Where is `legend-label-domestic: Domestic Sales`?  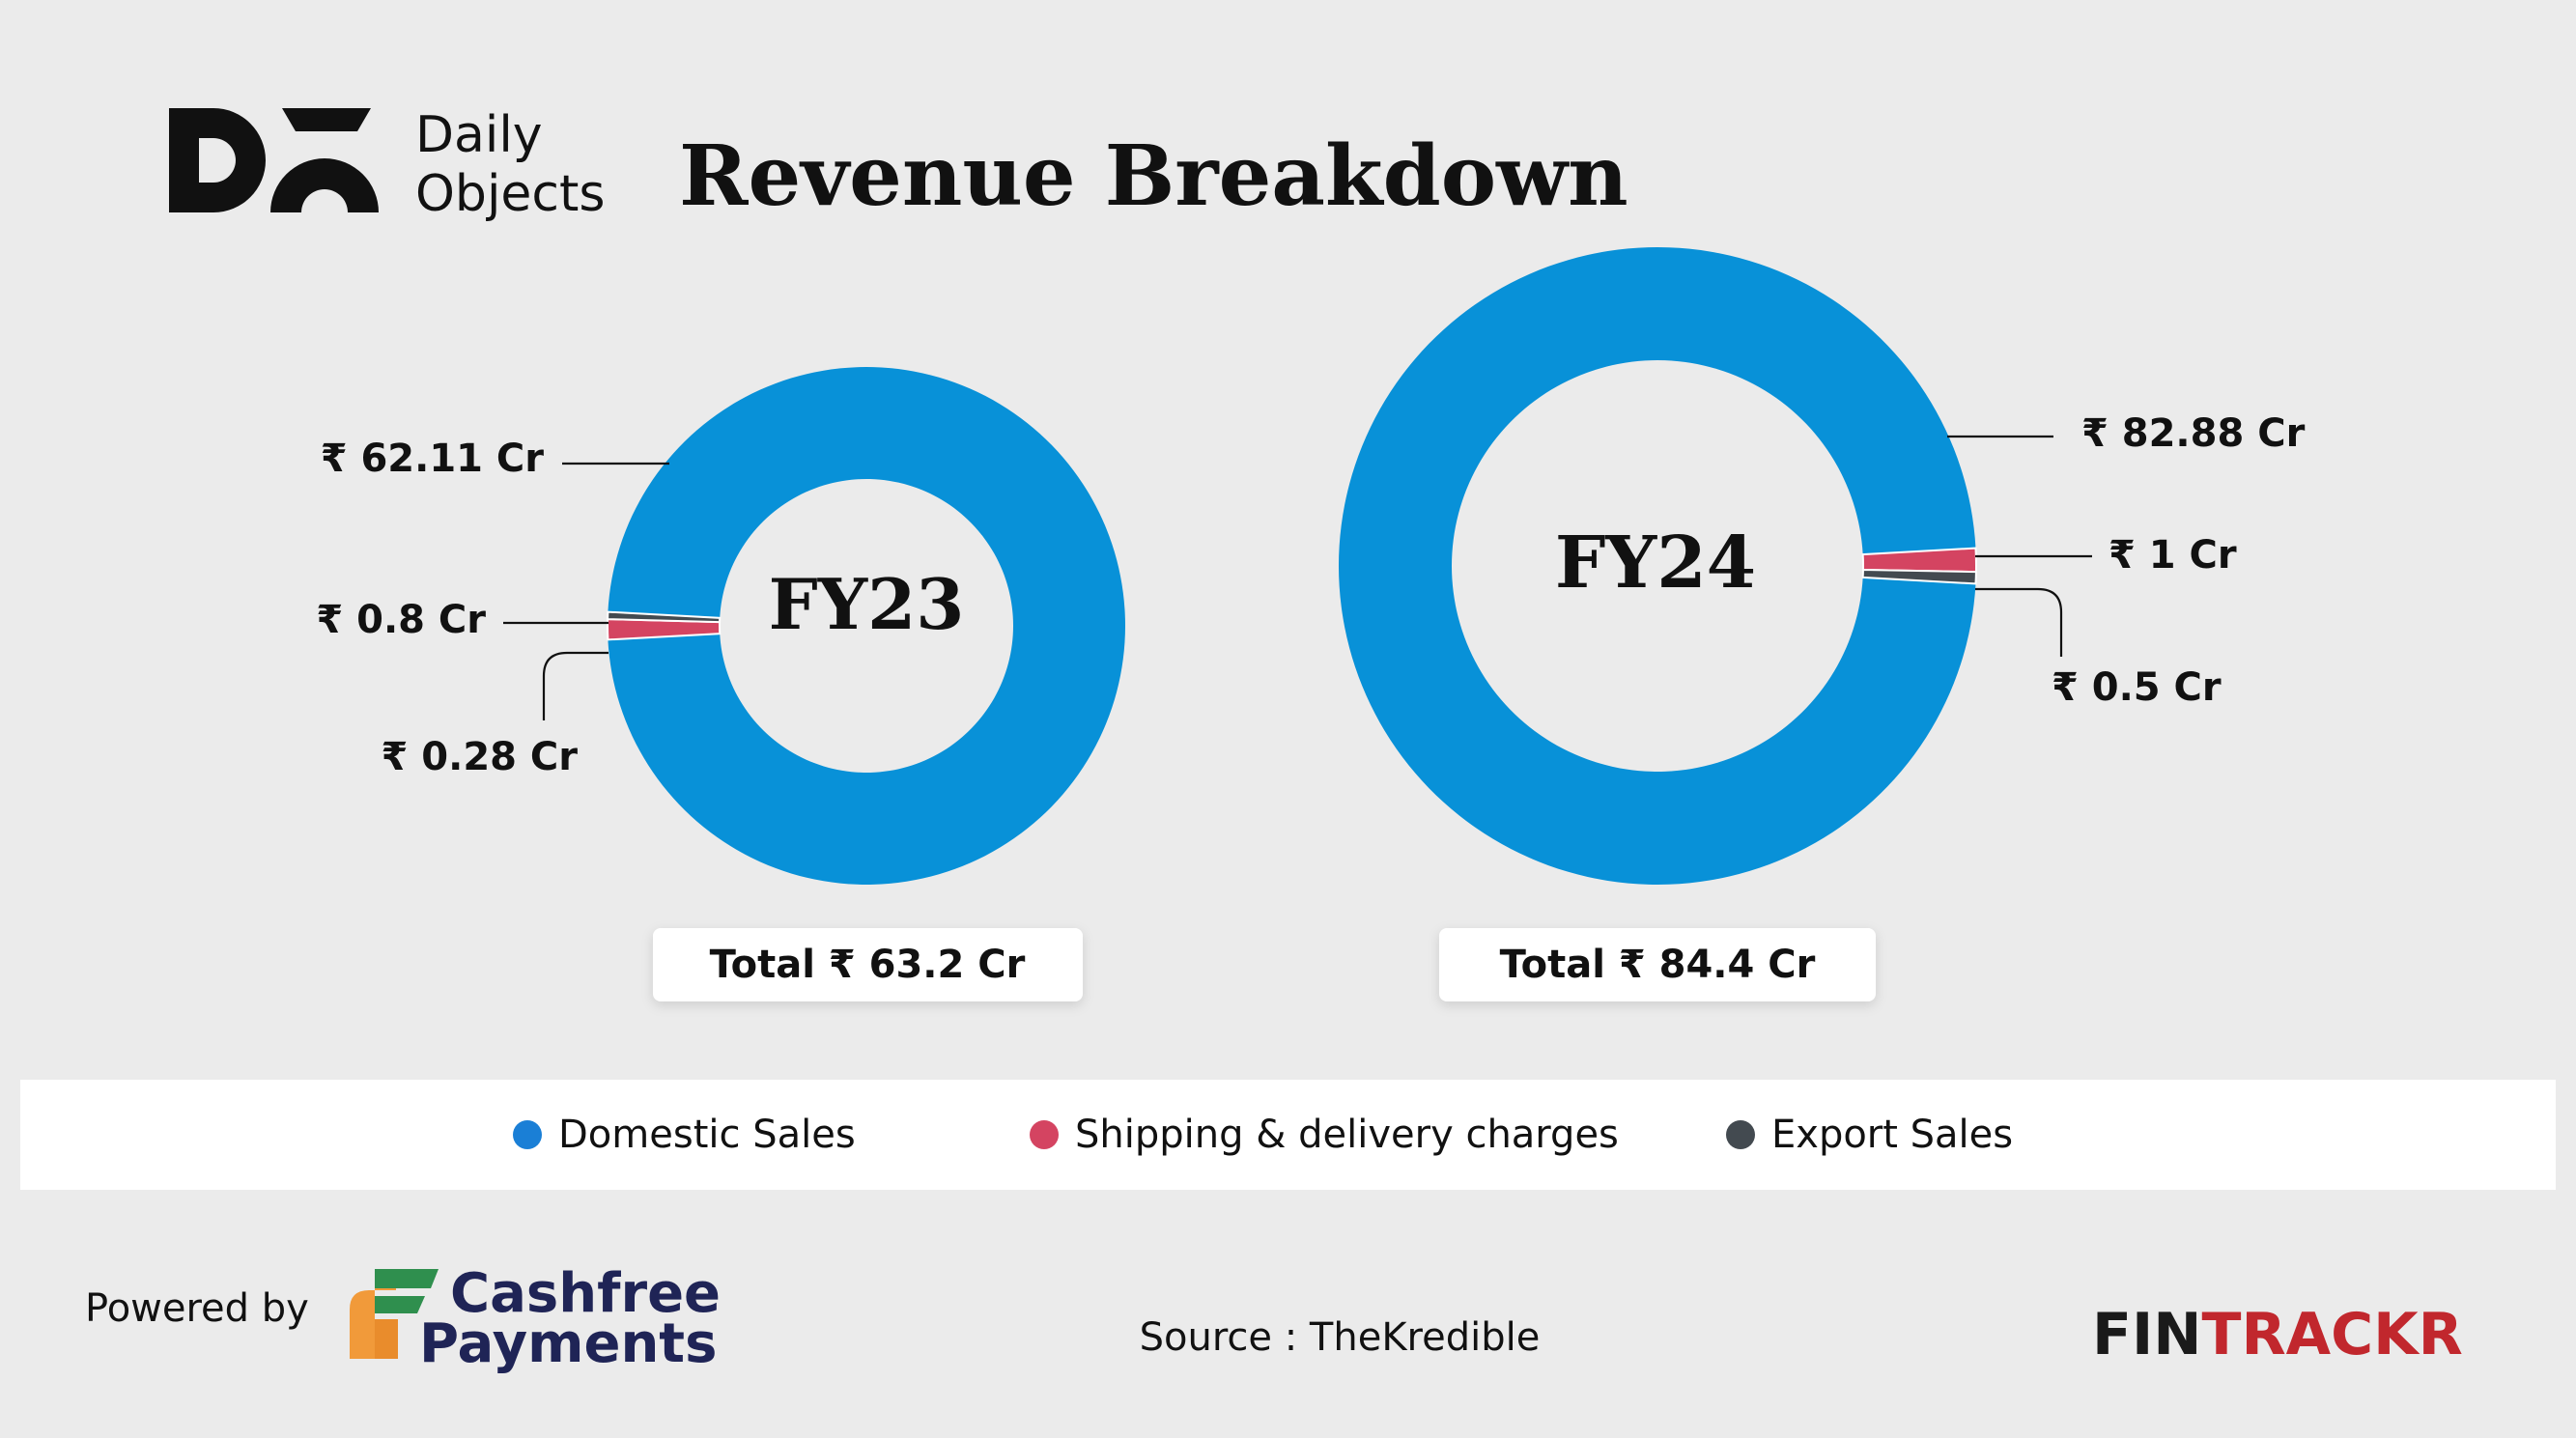 legend-label-domestic: Domestic Sales is located at coordinates (707, 1135).